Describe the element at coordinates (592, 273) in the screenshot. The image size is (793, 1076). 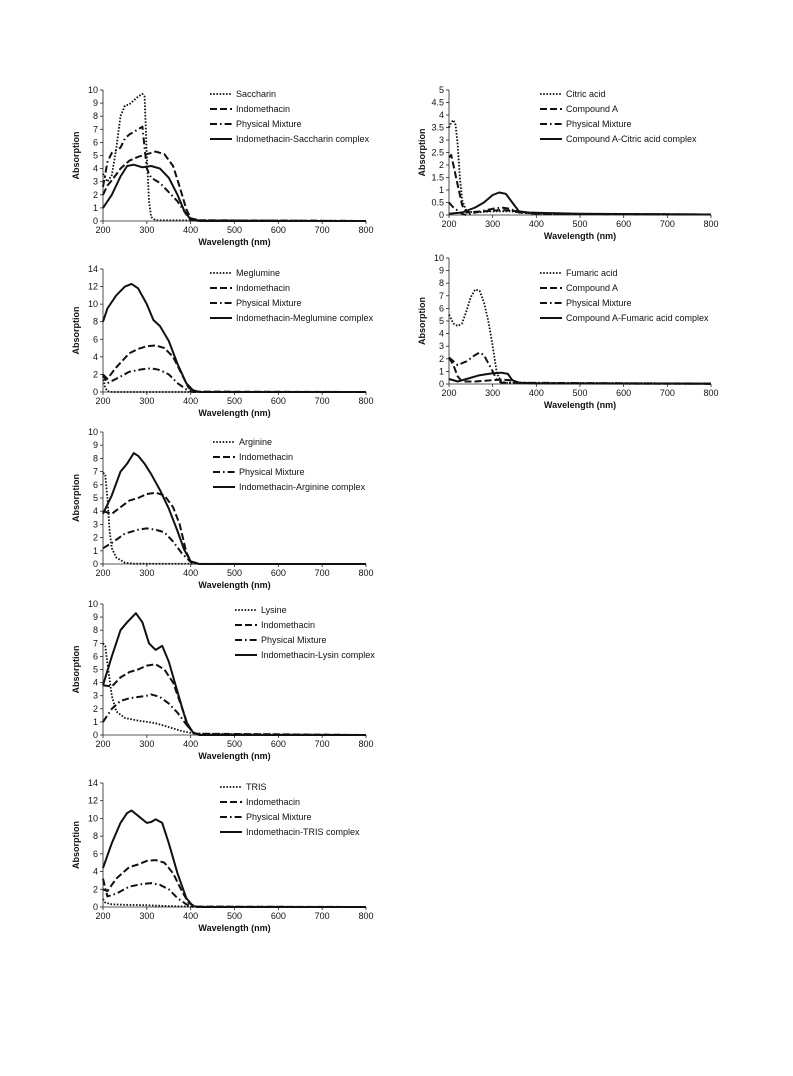
I see `legend-entry: Fumaric acid` at that location.